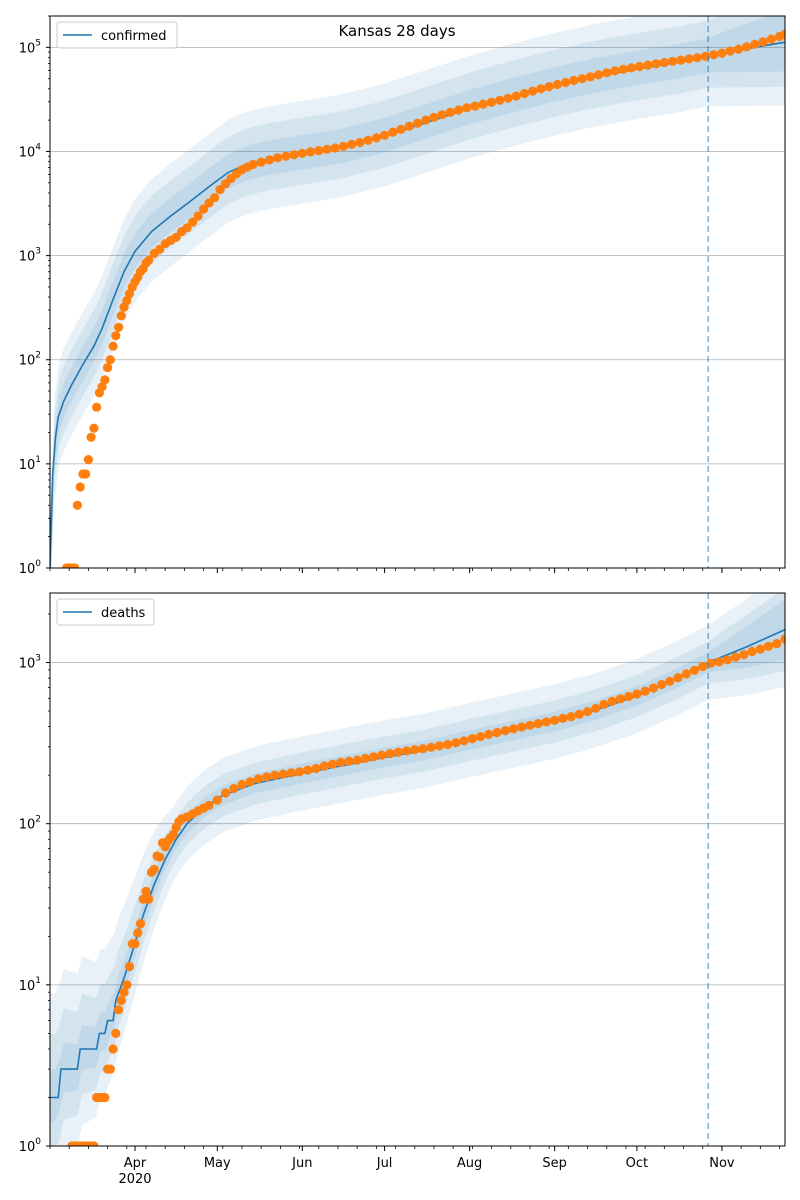 The height and width of the screenshot is (1200, 800). Describe the element at coordinates (134, 36) in the screenshot. I see `legend-label: confirmed` at that location.